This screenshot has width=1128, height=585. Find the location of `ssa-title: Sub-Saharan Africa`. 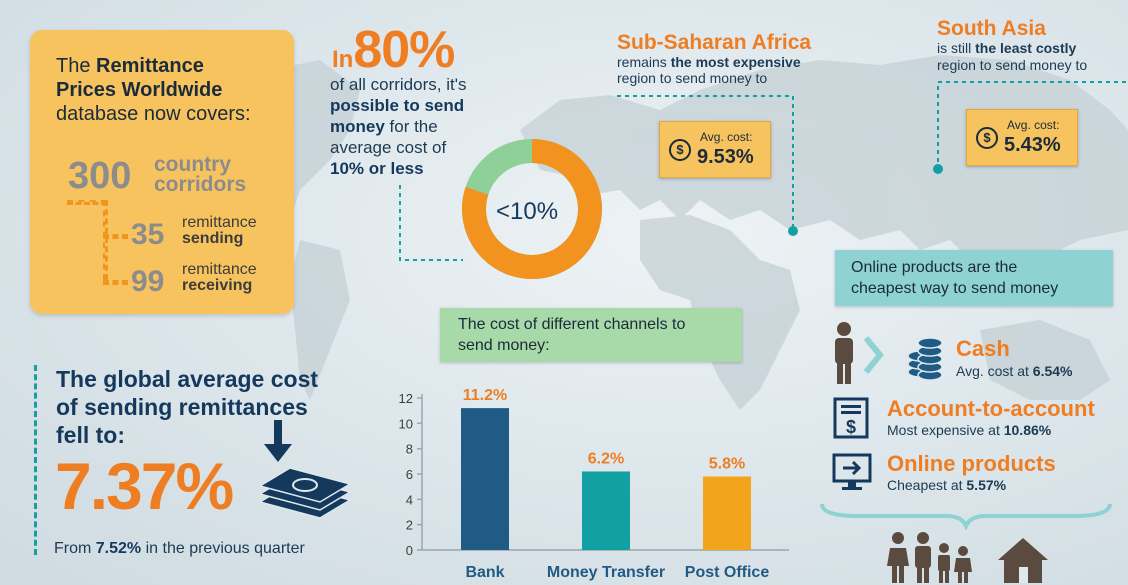

ssa-title: Sub-Saharan Africa is located at coordinates (714, 42).